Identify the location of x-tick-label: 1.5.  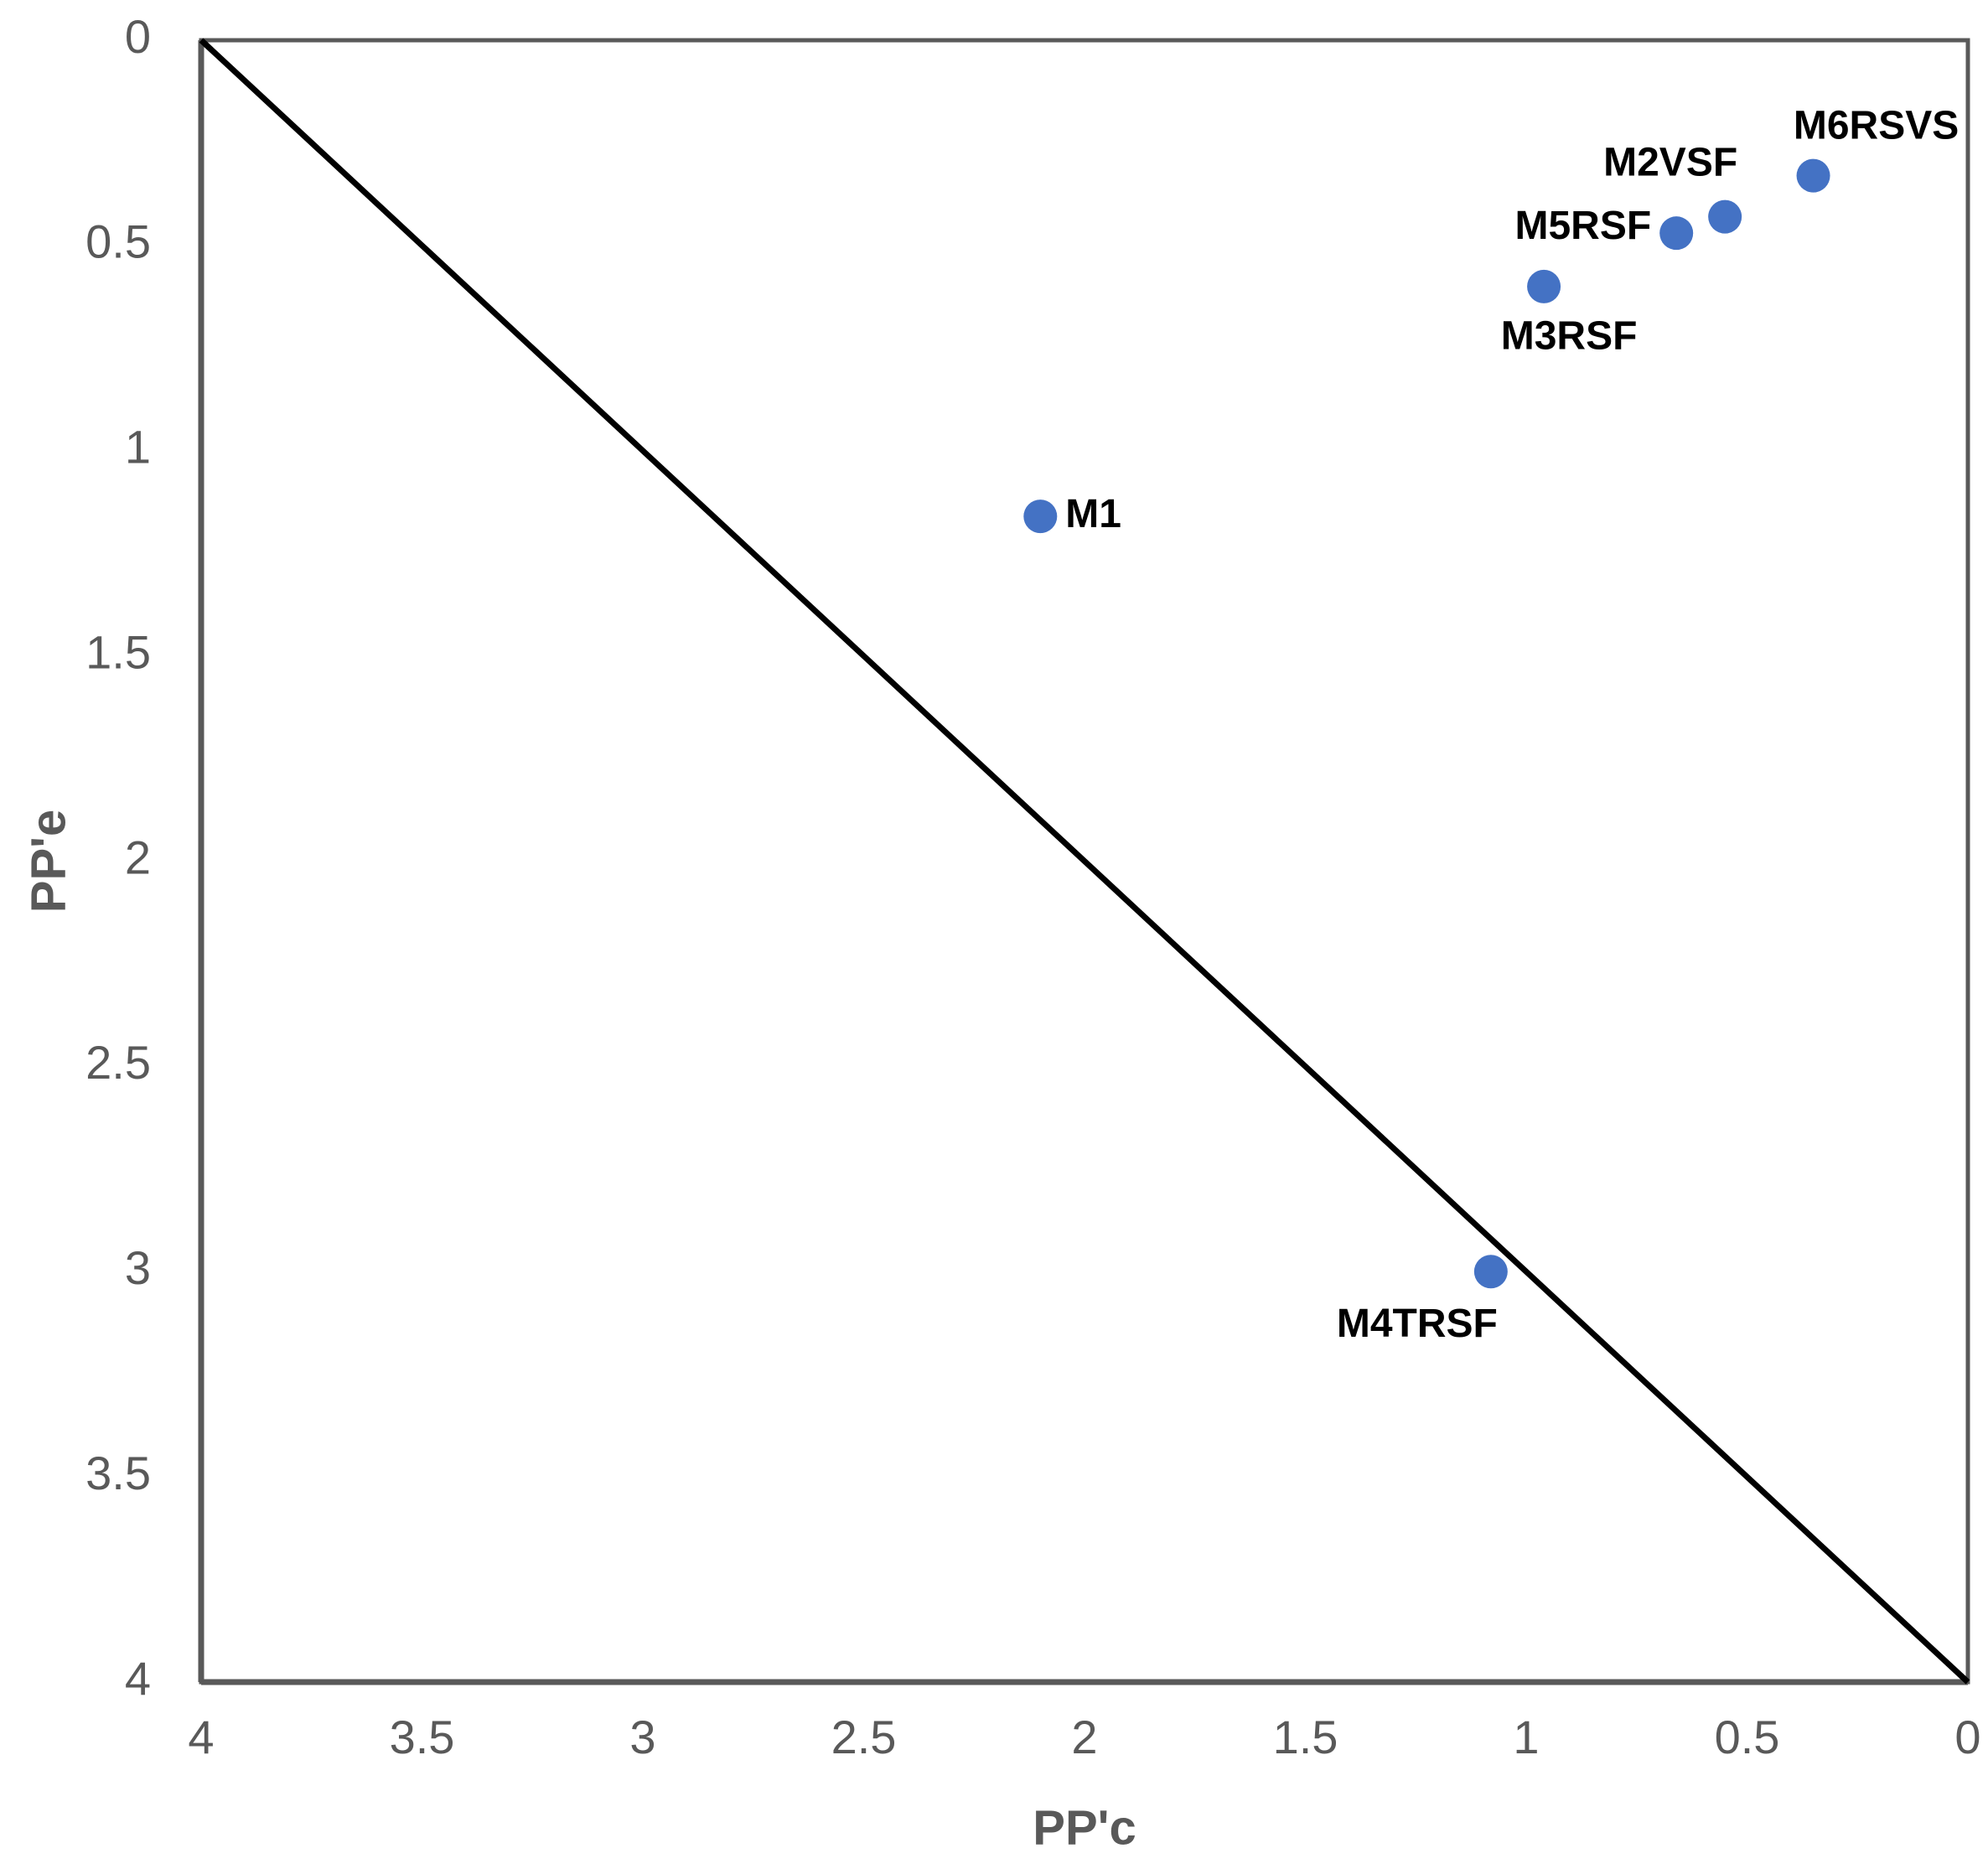
(1305, 1737).